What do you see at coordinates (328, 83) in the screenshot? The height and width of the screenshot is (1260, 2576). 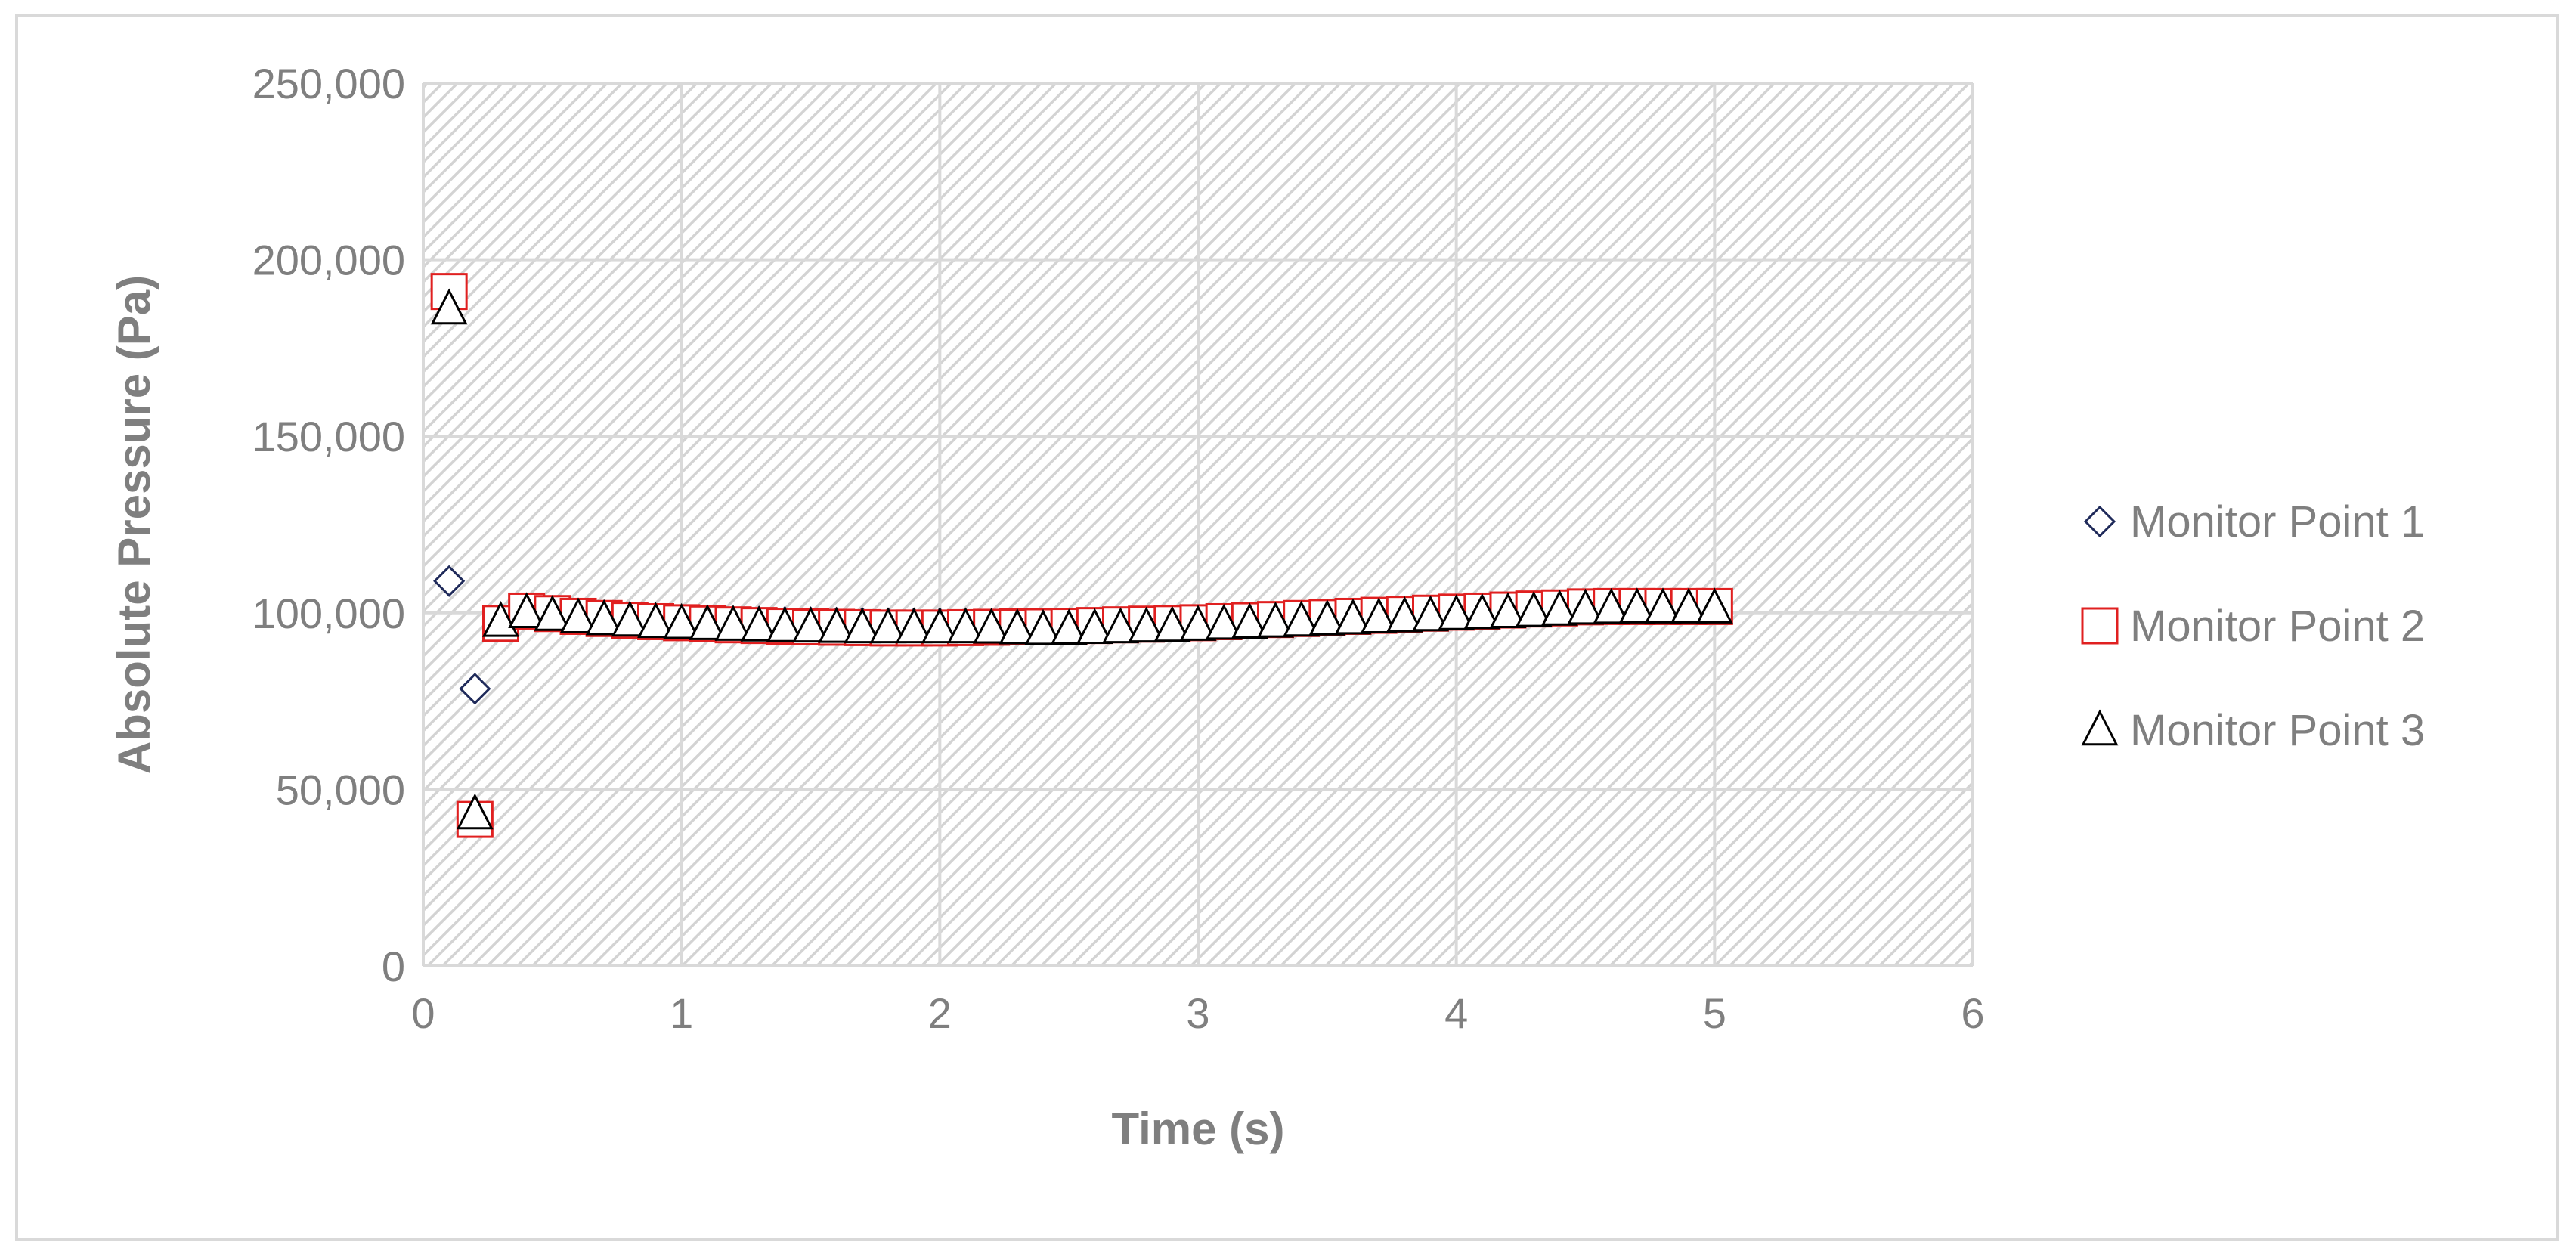 I see `y-tick-label: 250,000` at bounding box center [328, 83].